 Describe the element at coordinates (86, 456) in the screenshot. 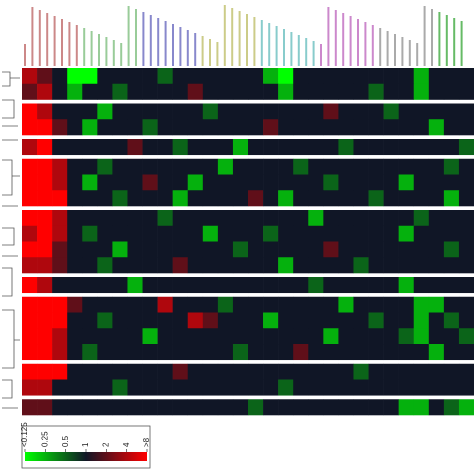

I see `colorbar` at that location.